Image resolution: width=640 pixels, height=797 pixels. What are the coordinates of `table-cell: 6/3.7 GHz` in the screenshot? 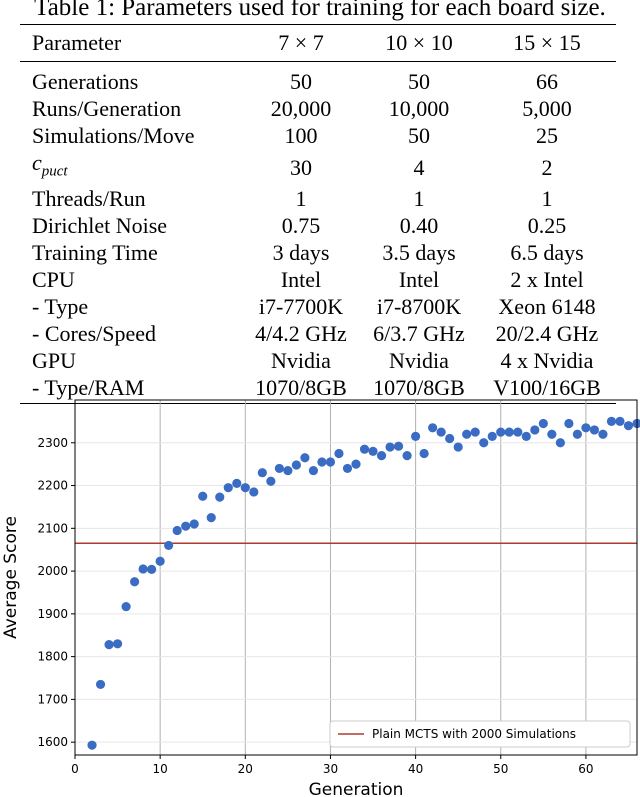 It's located at (419, 334).